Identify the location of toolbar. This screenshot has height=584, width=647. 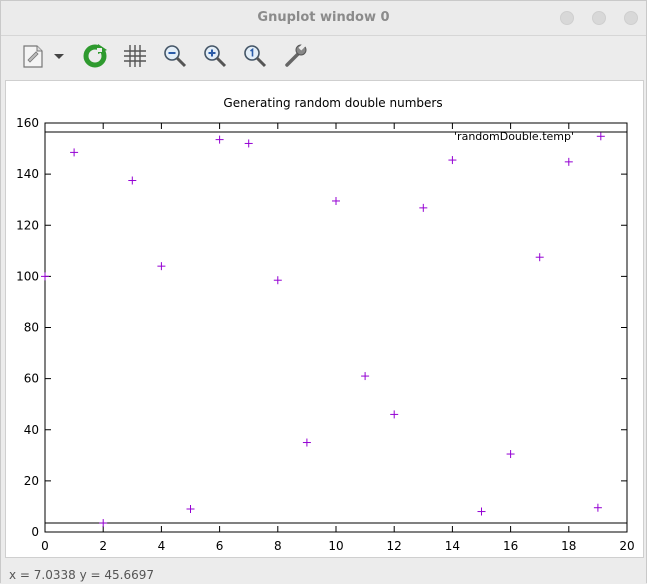
(323, 57).